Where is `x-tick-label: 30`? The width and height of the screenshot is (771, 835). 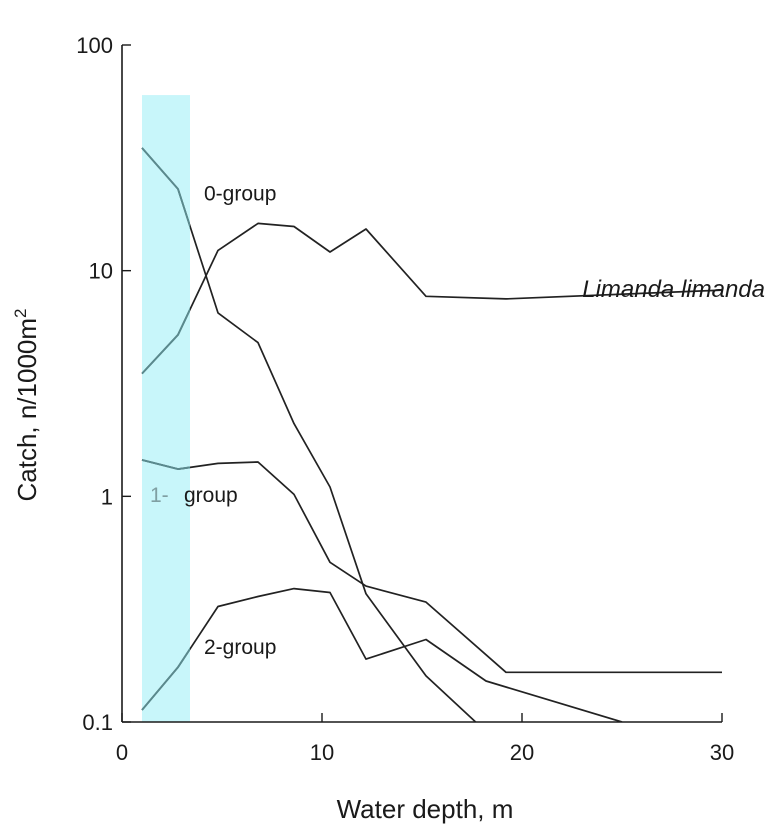
x-tick-label: 30 is located at coordinates (722, 752).